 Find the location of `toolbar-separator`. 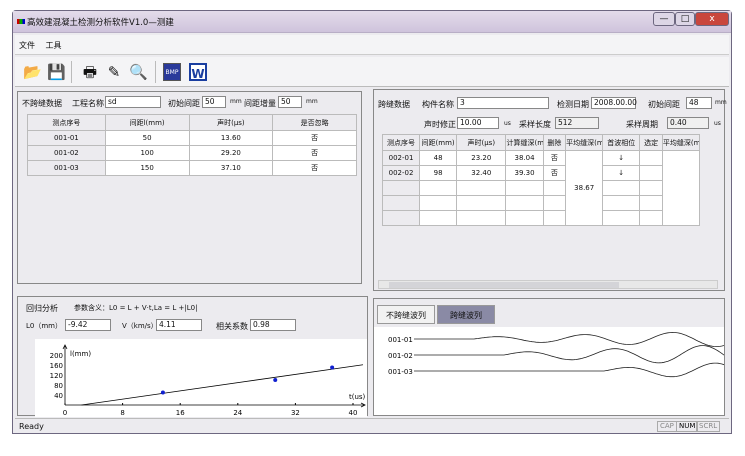

toolbar-separator is located at coordinates (71, 72).